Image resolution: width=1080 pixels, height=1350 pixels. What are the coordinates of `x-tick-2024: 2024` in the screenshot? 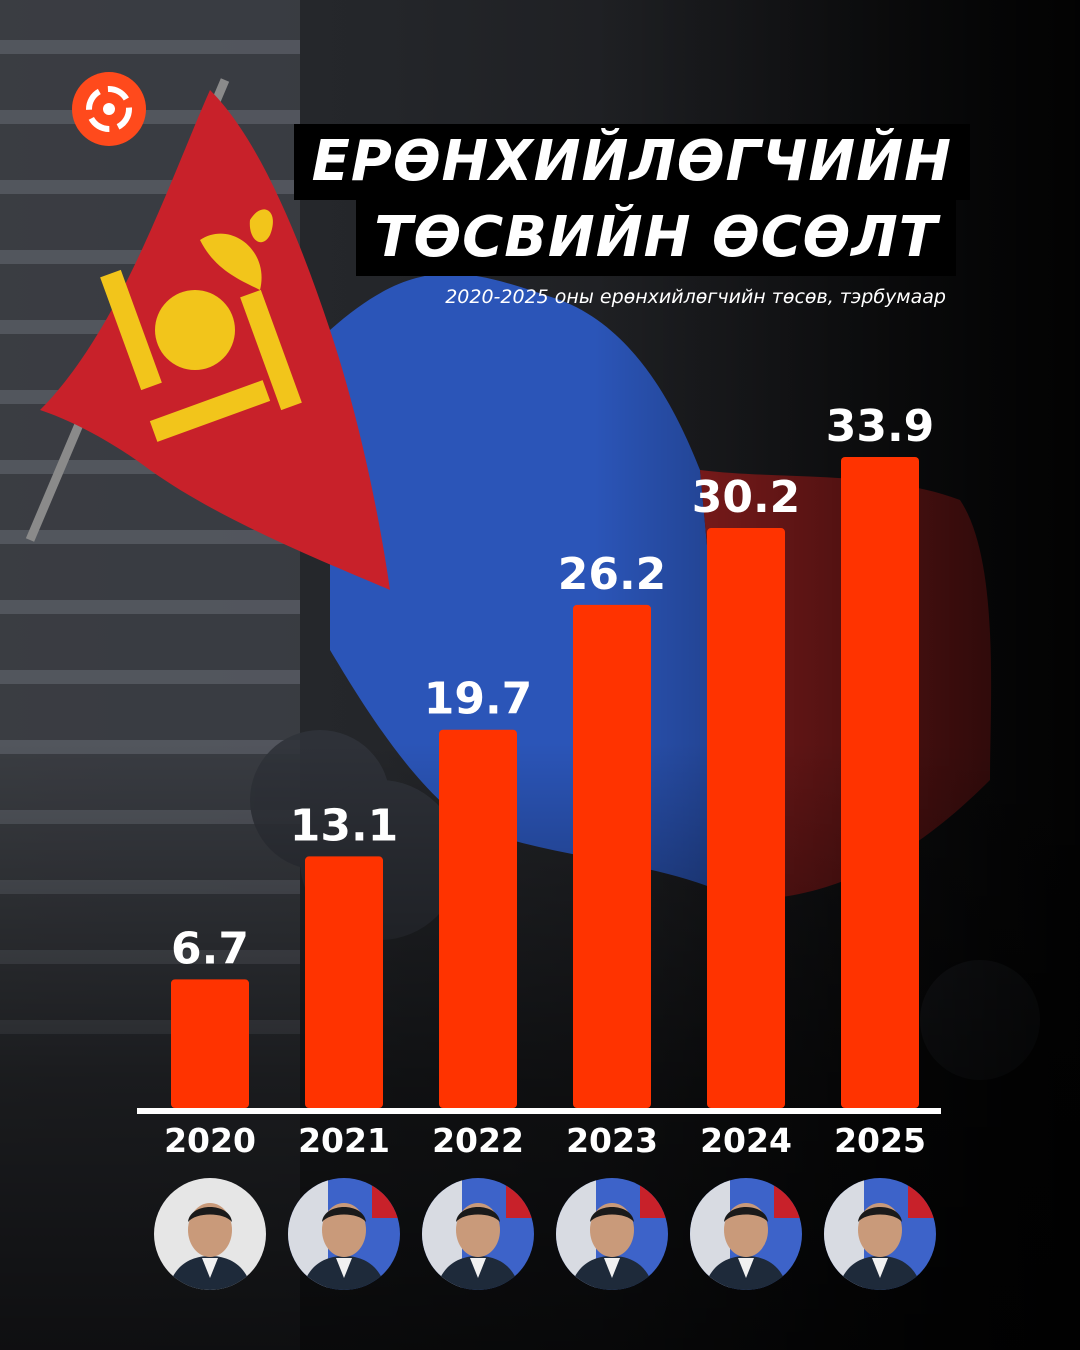 It's located at (746, 1140).